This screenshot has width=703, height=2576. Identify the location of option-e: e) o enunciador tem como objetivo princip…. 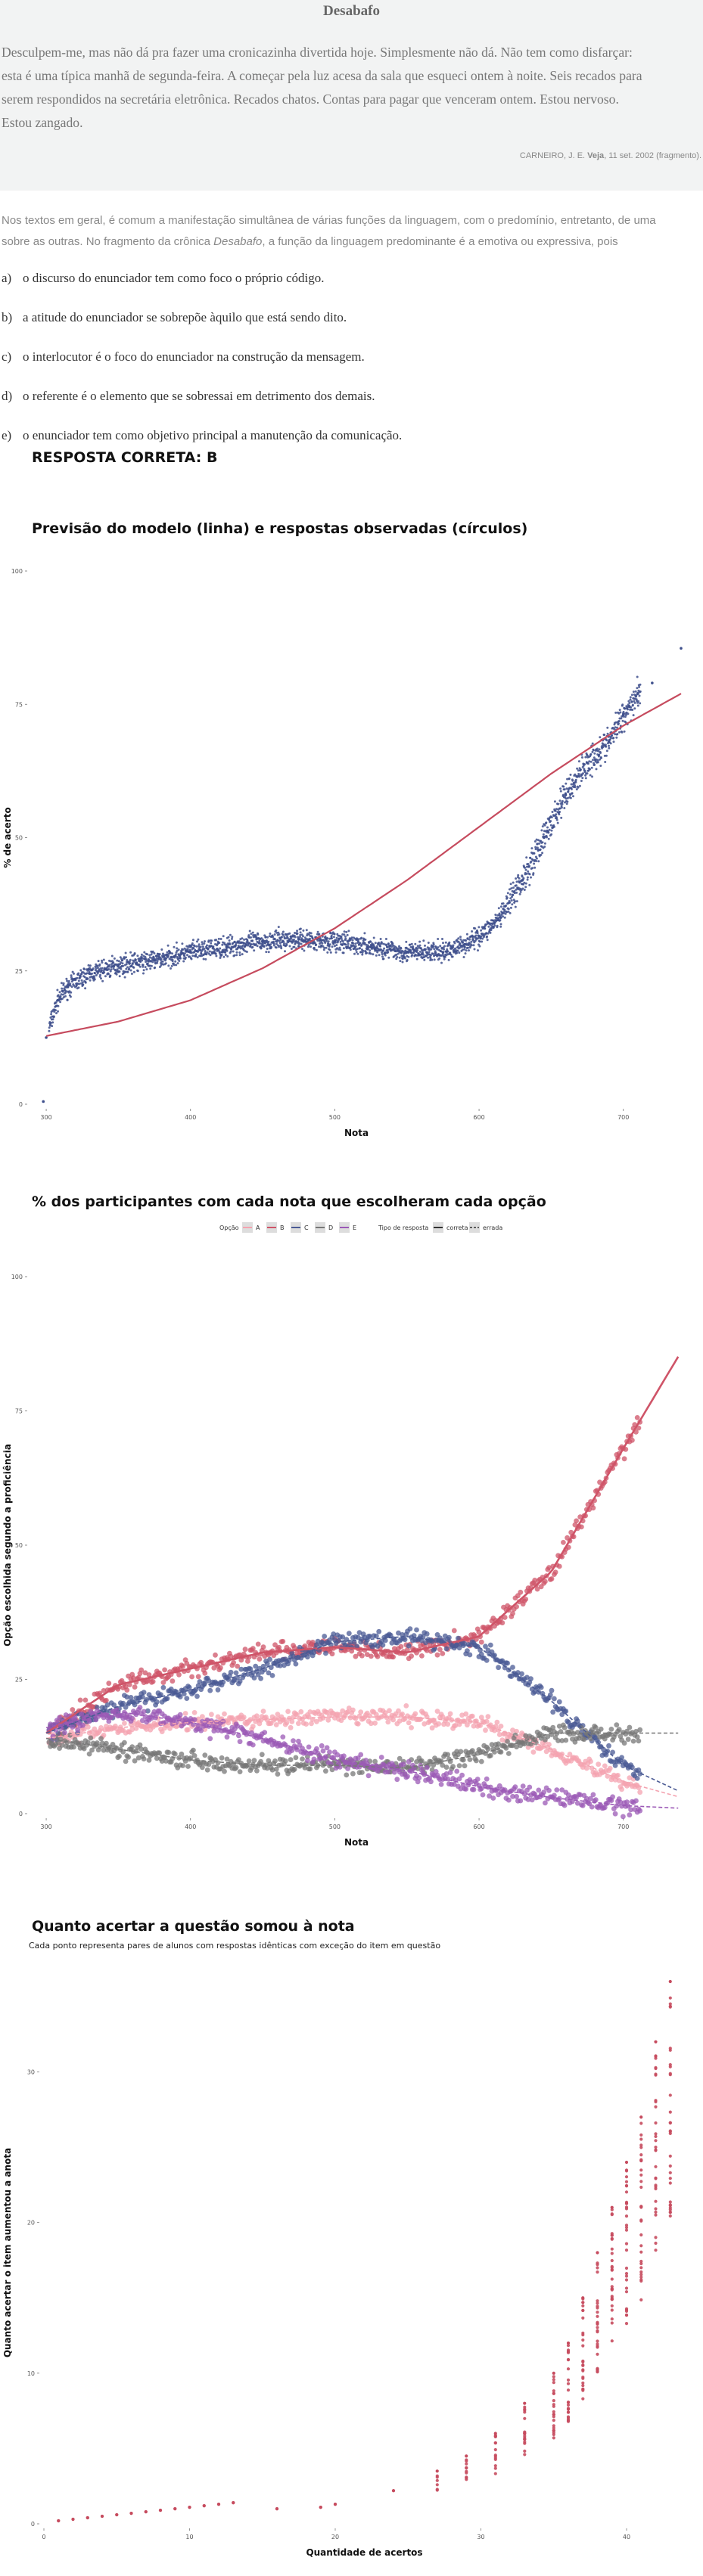
(202, 435).